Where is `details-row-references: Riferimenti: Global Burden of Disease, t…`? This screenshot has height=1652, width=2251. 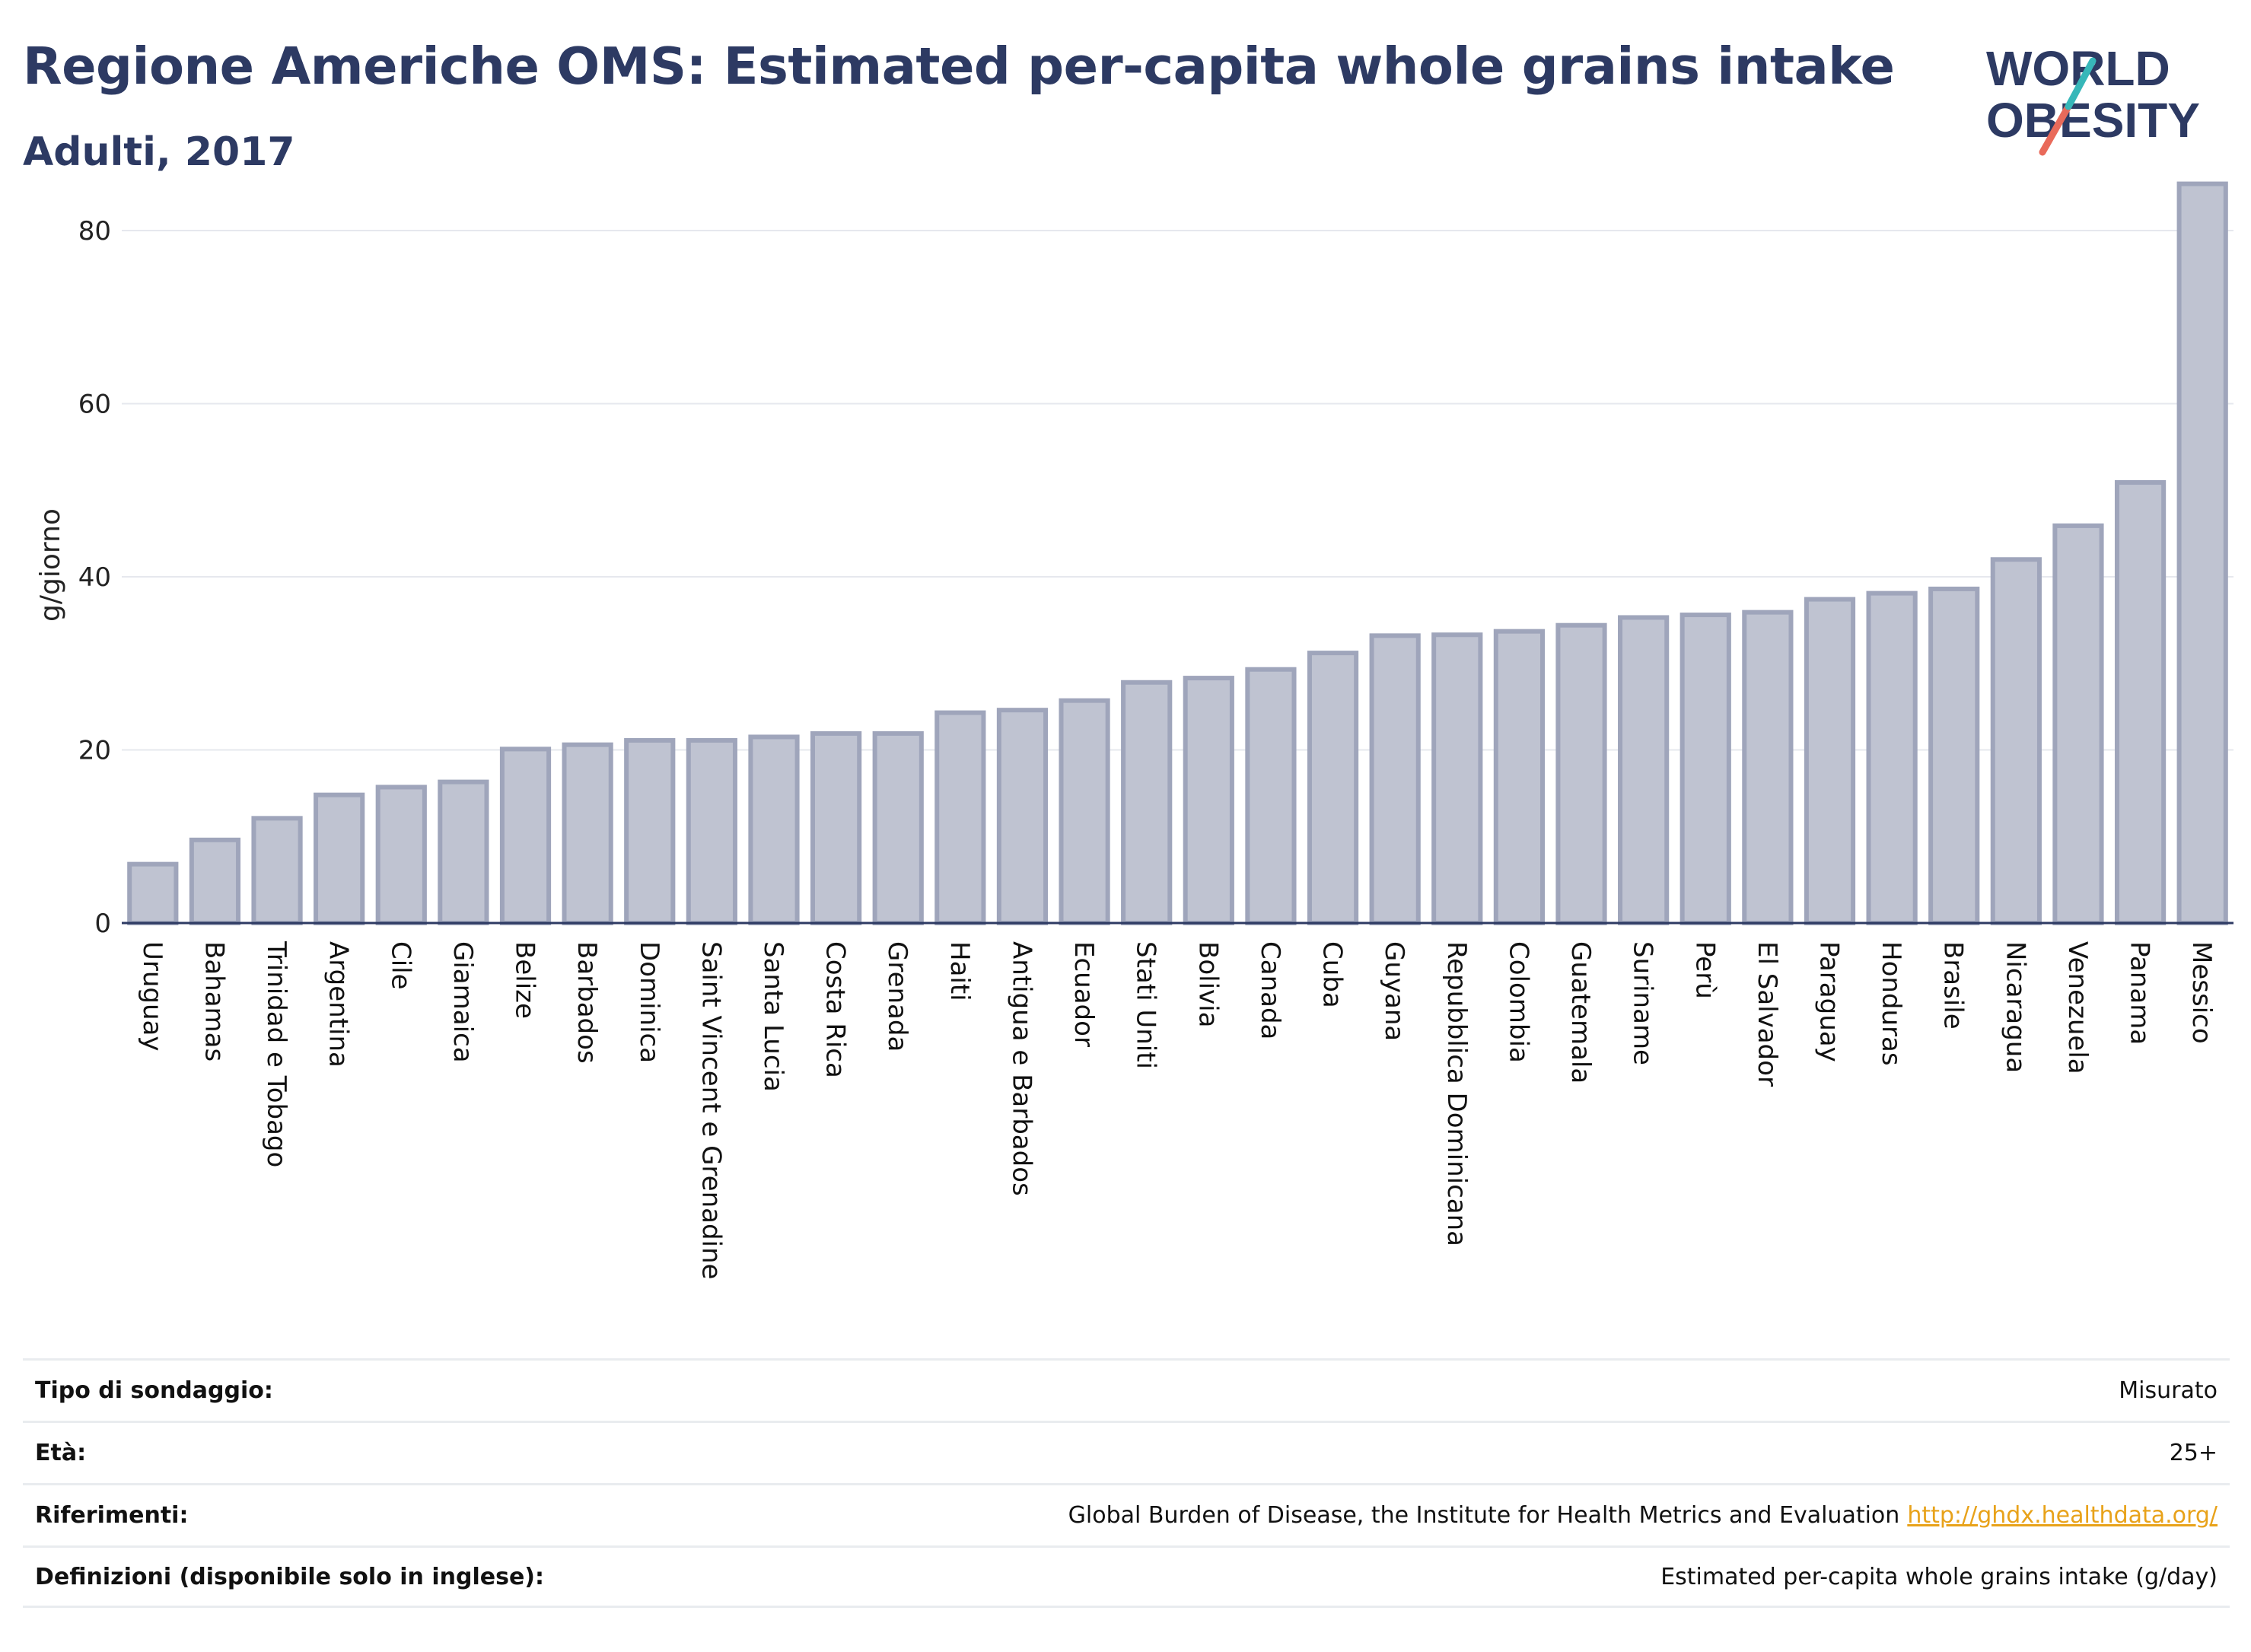
details-row-references: Riferimenti: Global Burden of Disease, t… is located at coordinates (1126, 1514).